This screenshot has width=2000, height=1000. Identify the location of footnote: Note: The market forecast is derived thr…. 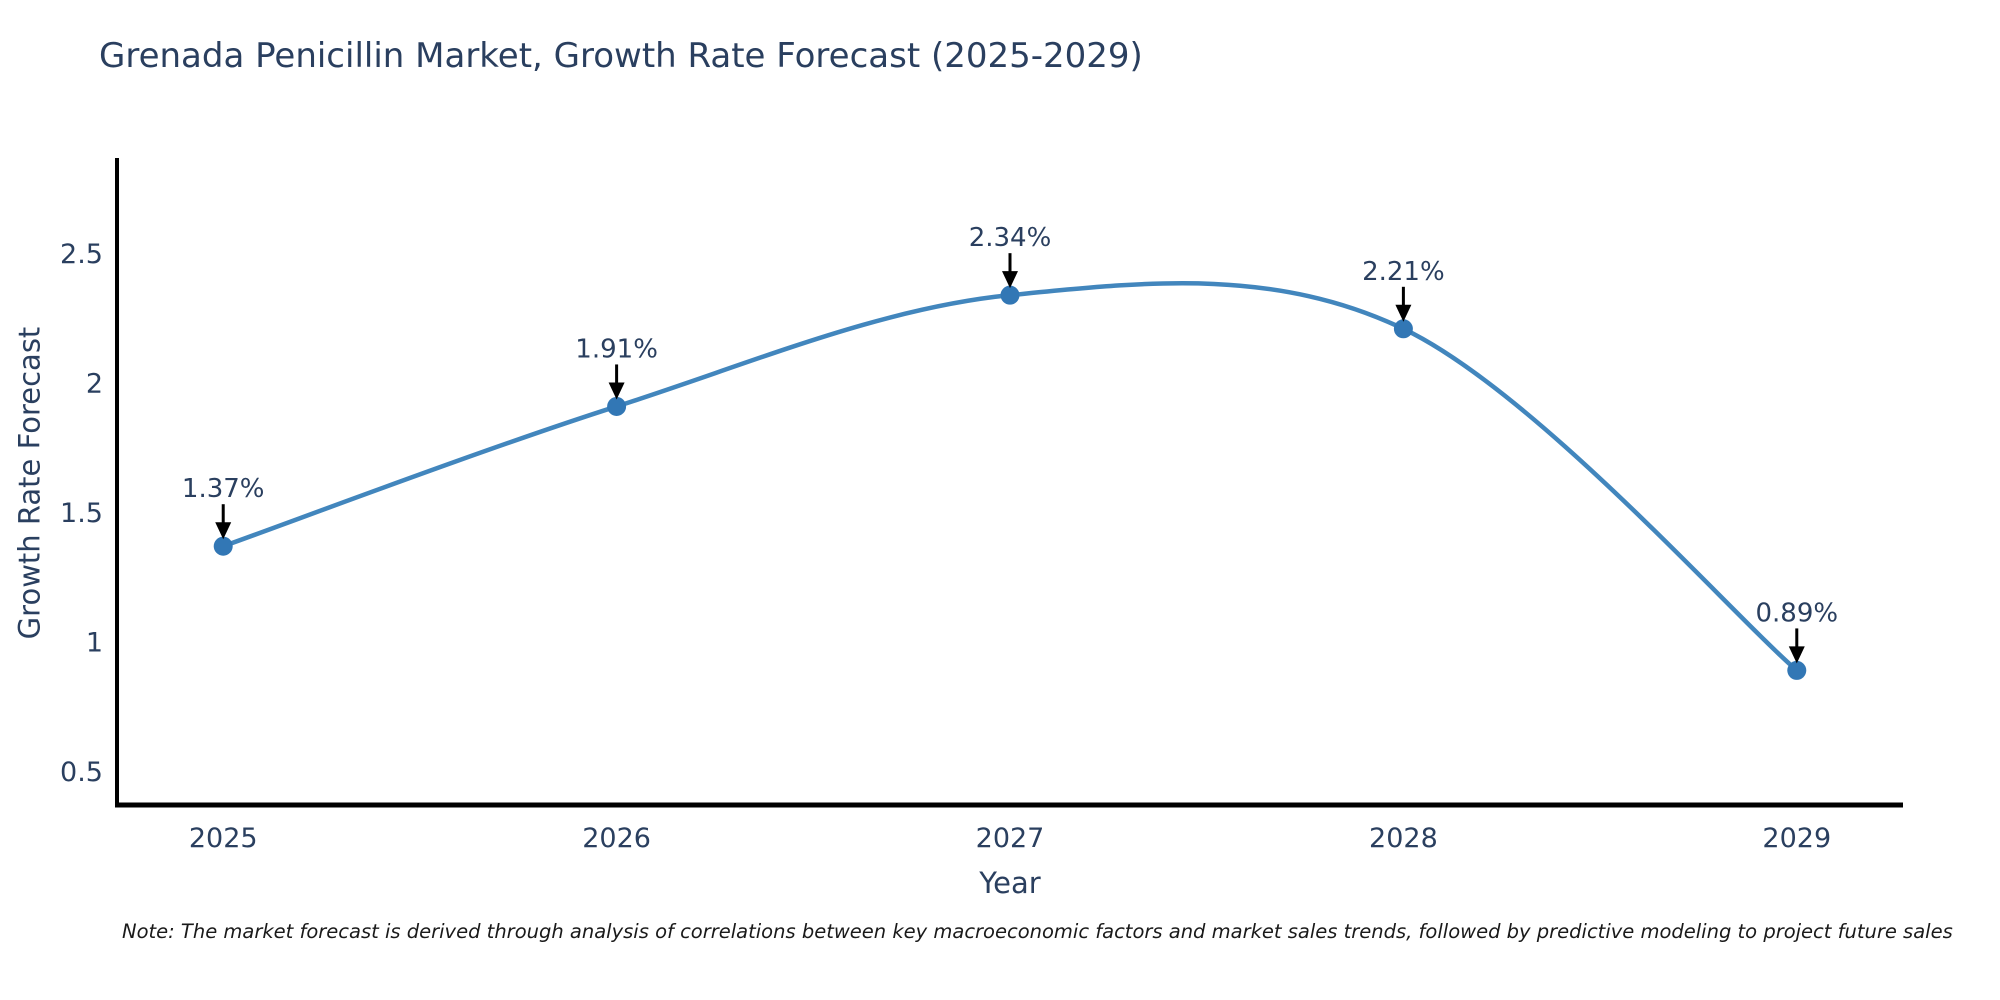
(1037, 931).